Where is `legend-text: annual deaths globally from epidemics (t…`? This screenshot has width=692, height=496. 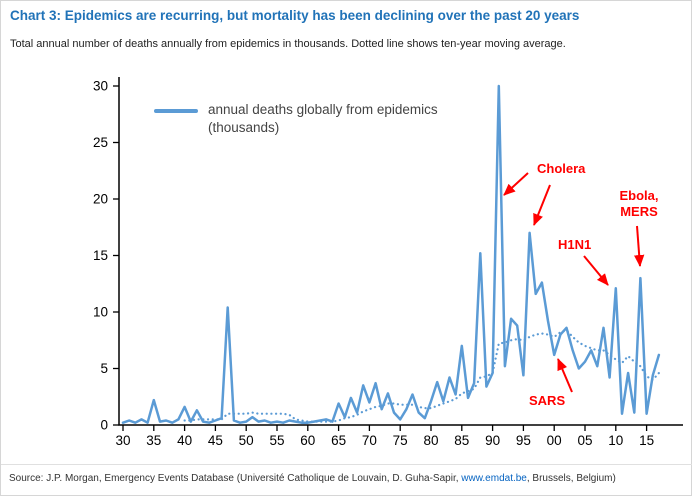 legend-text: annual deaths globally from epidemics (t… is located at coordinates (323, 118).